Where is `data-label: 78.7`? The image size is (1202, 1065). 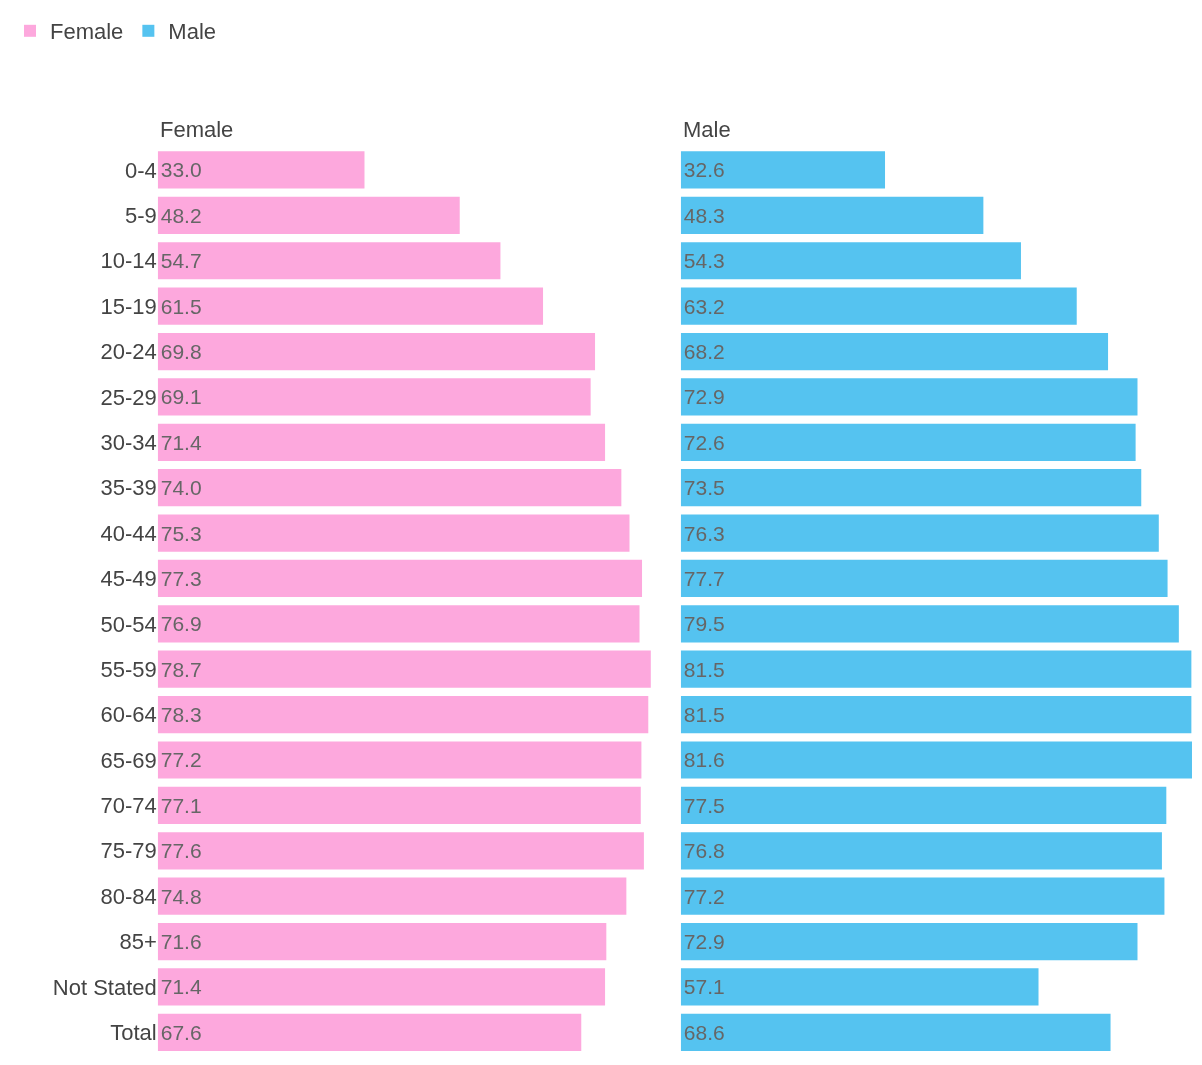
data-label: 78.7 is located at coordinates (181, 669).